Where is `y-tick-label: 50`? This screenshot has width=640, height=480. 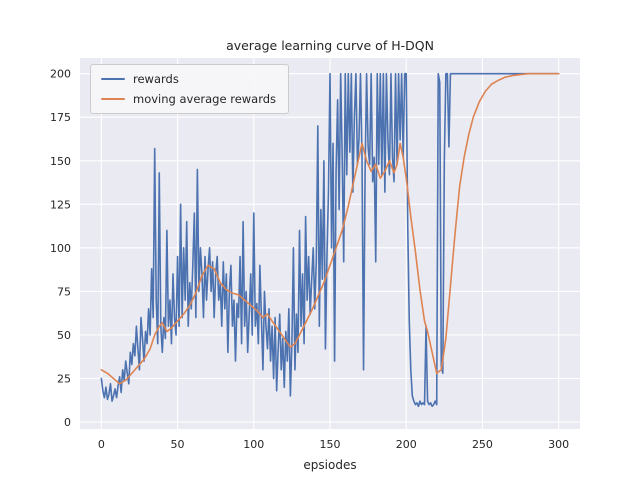 y-tick-label: 50 is located at coordinates (64, 335).